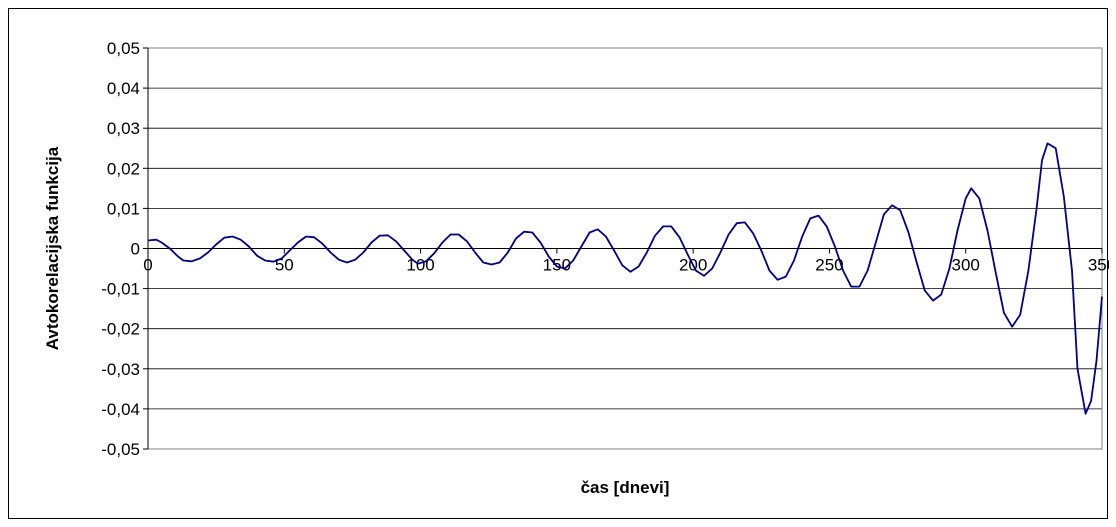  I want to click on y-tick-label: 0,05, so click(123, 48).